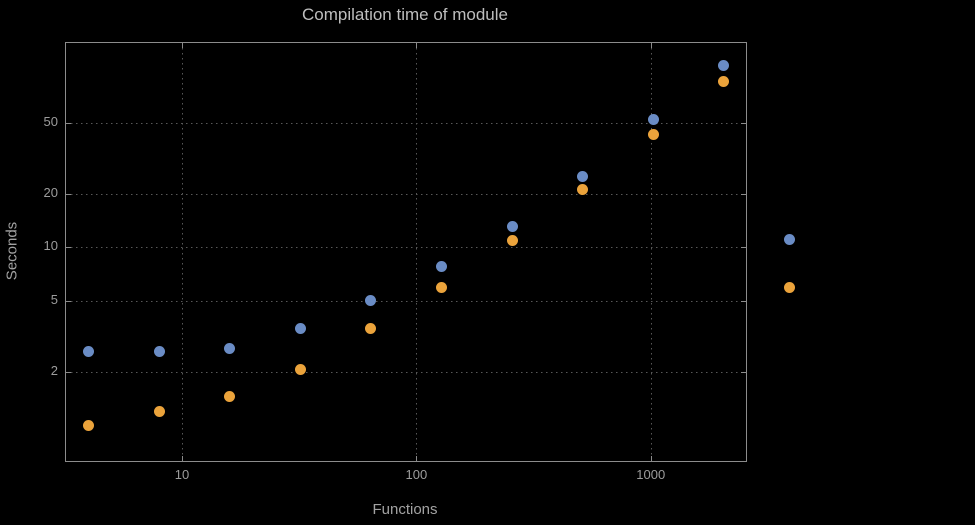 This screenshot has width=975, height=525. Describe the element at coordinates (405, 509) in the screenshot. I see `x-axis-label: Functions` at that location.